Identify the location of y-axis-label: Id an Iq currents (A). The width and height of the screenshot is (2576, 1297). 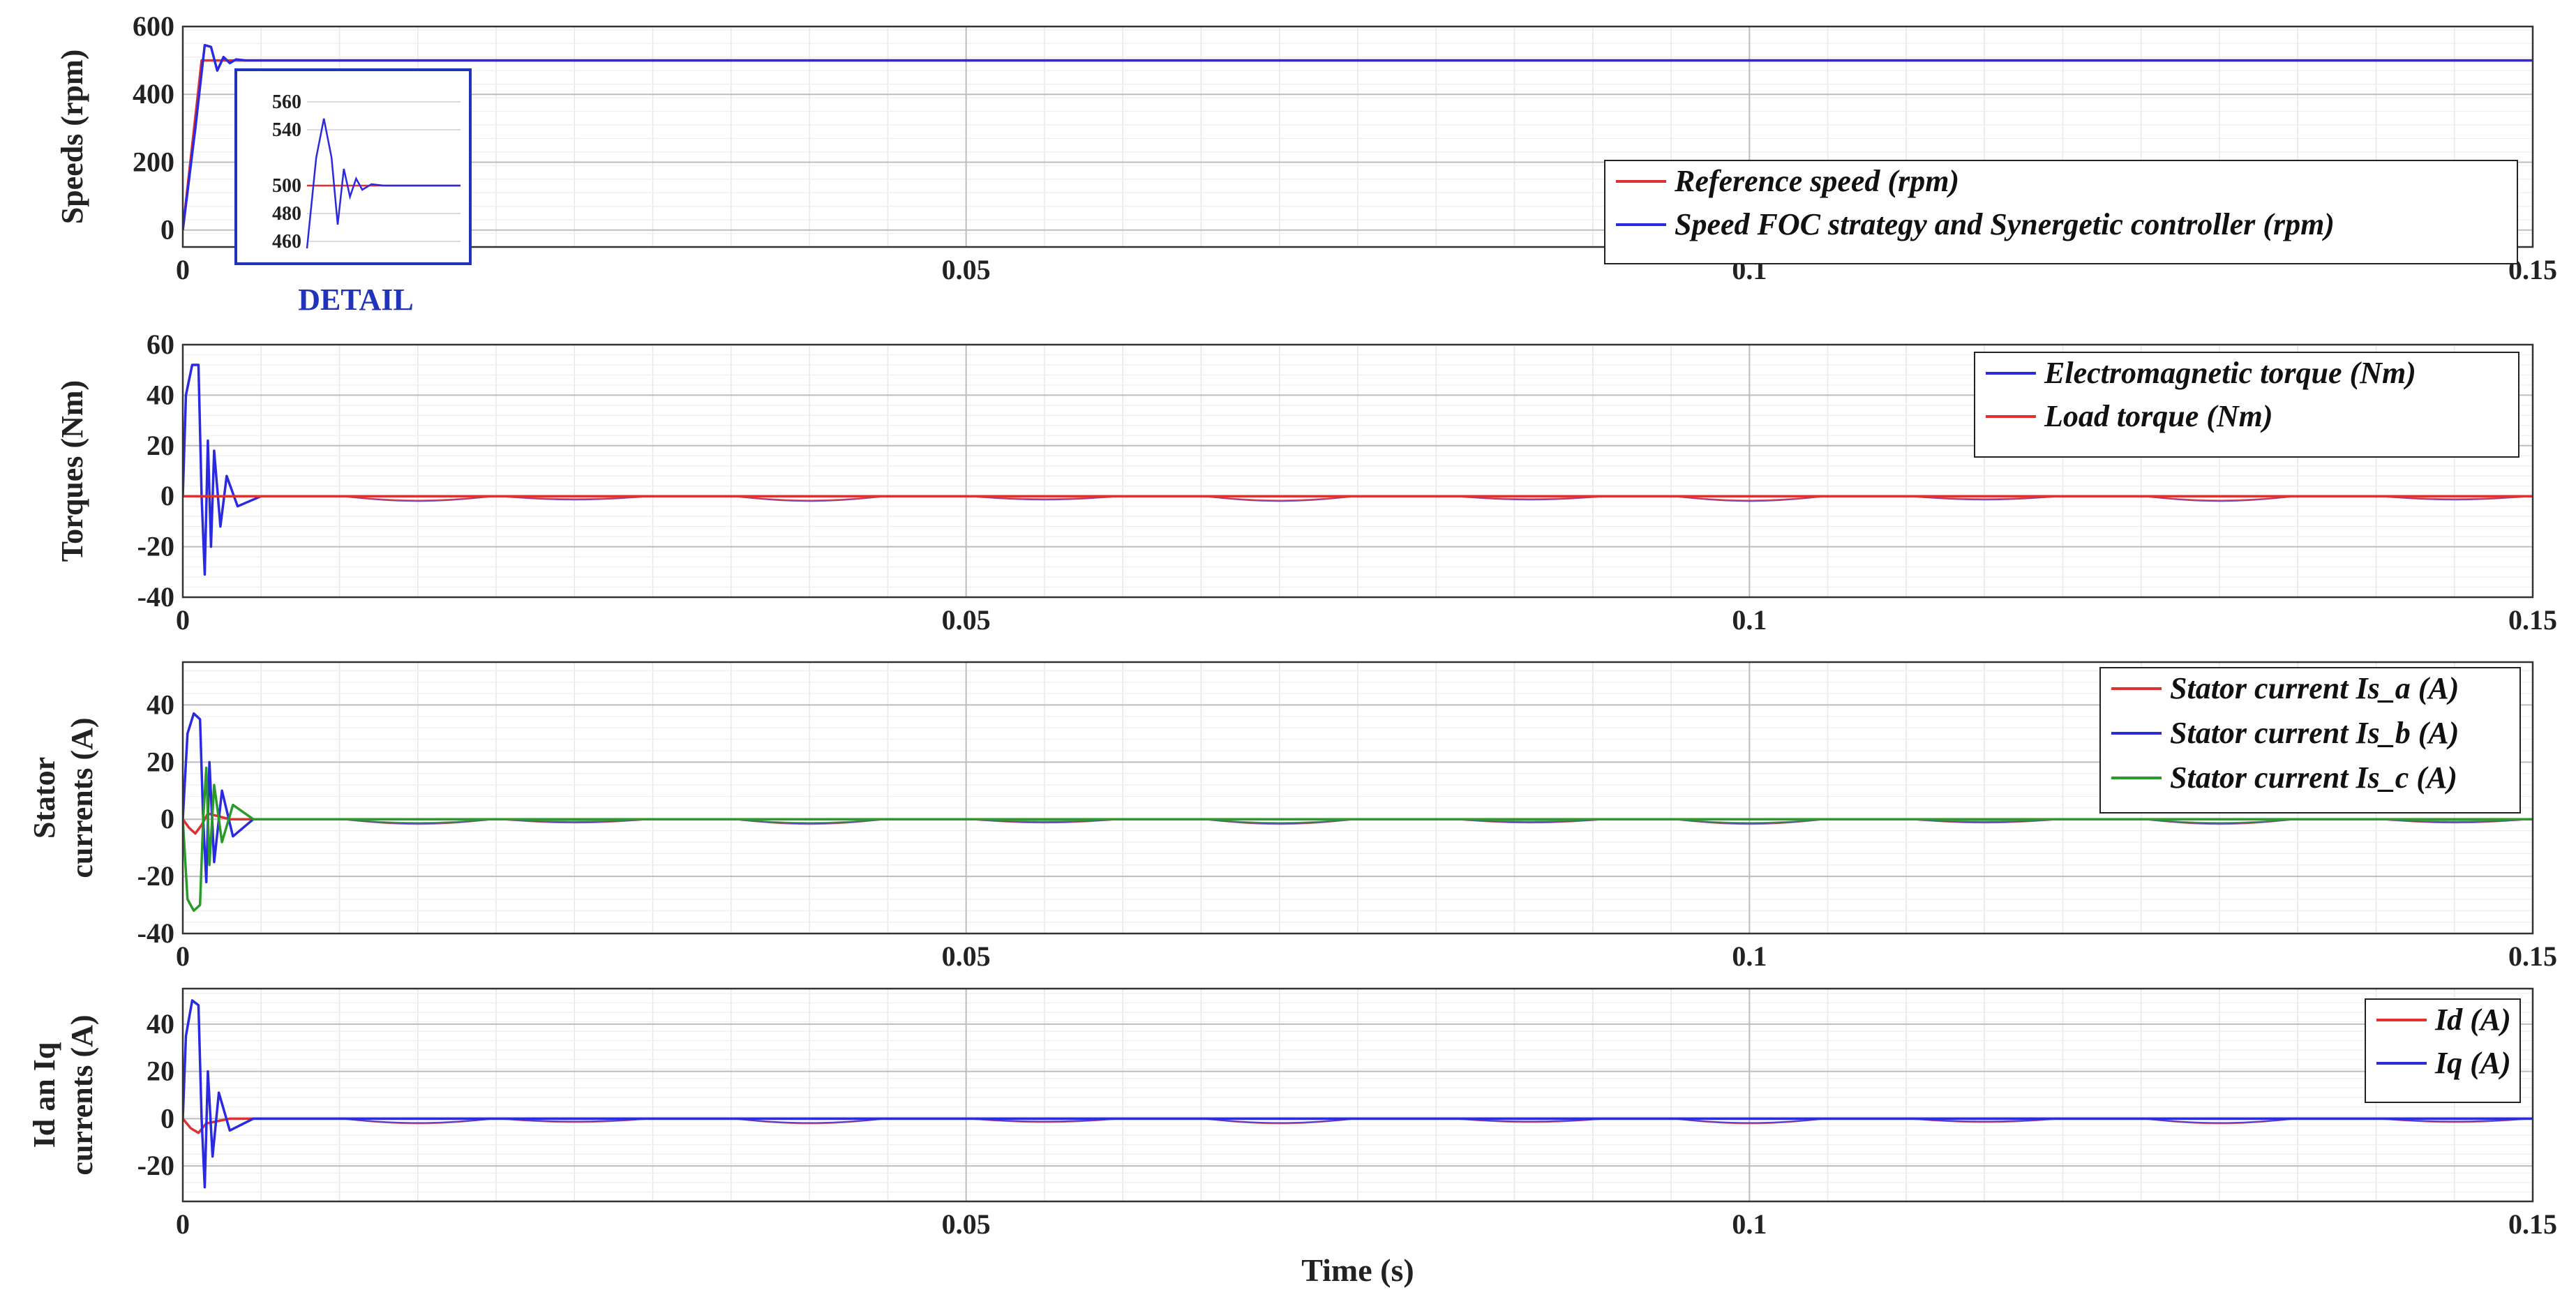
(63, 1094).